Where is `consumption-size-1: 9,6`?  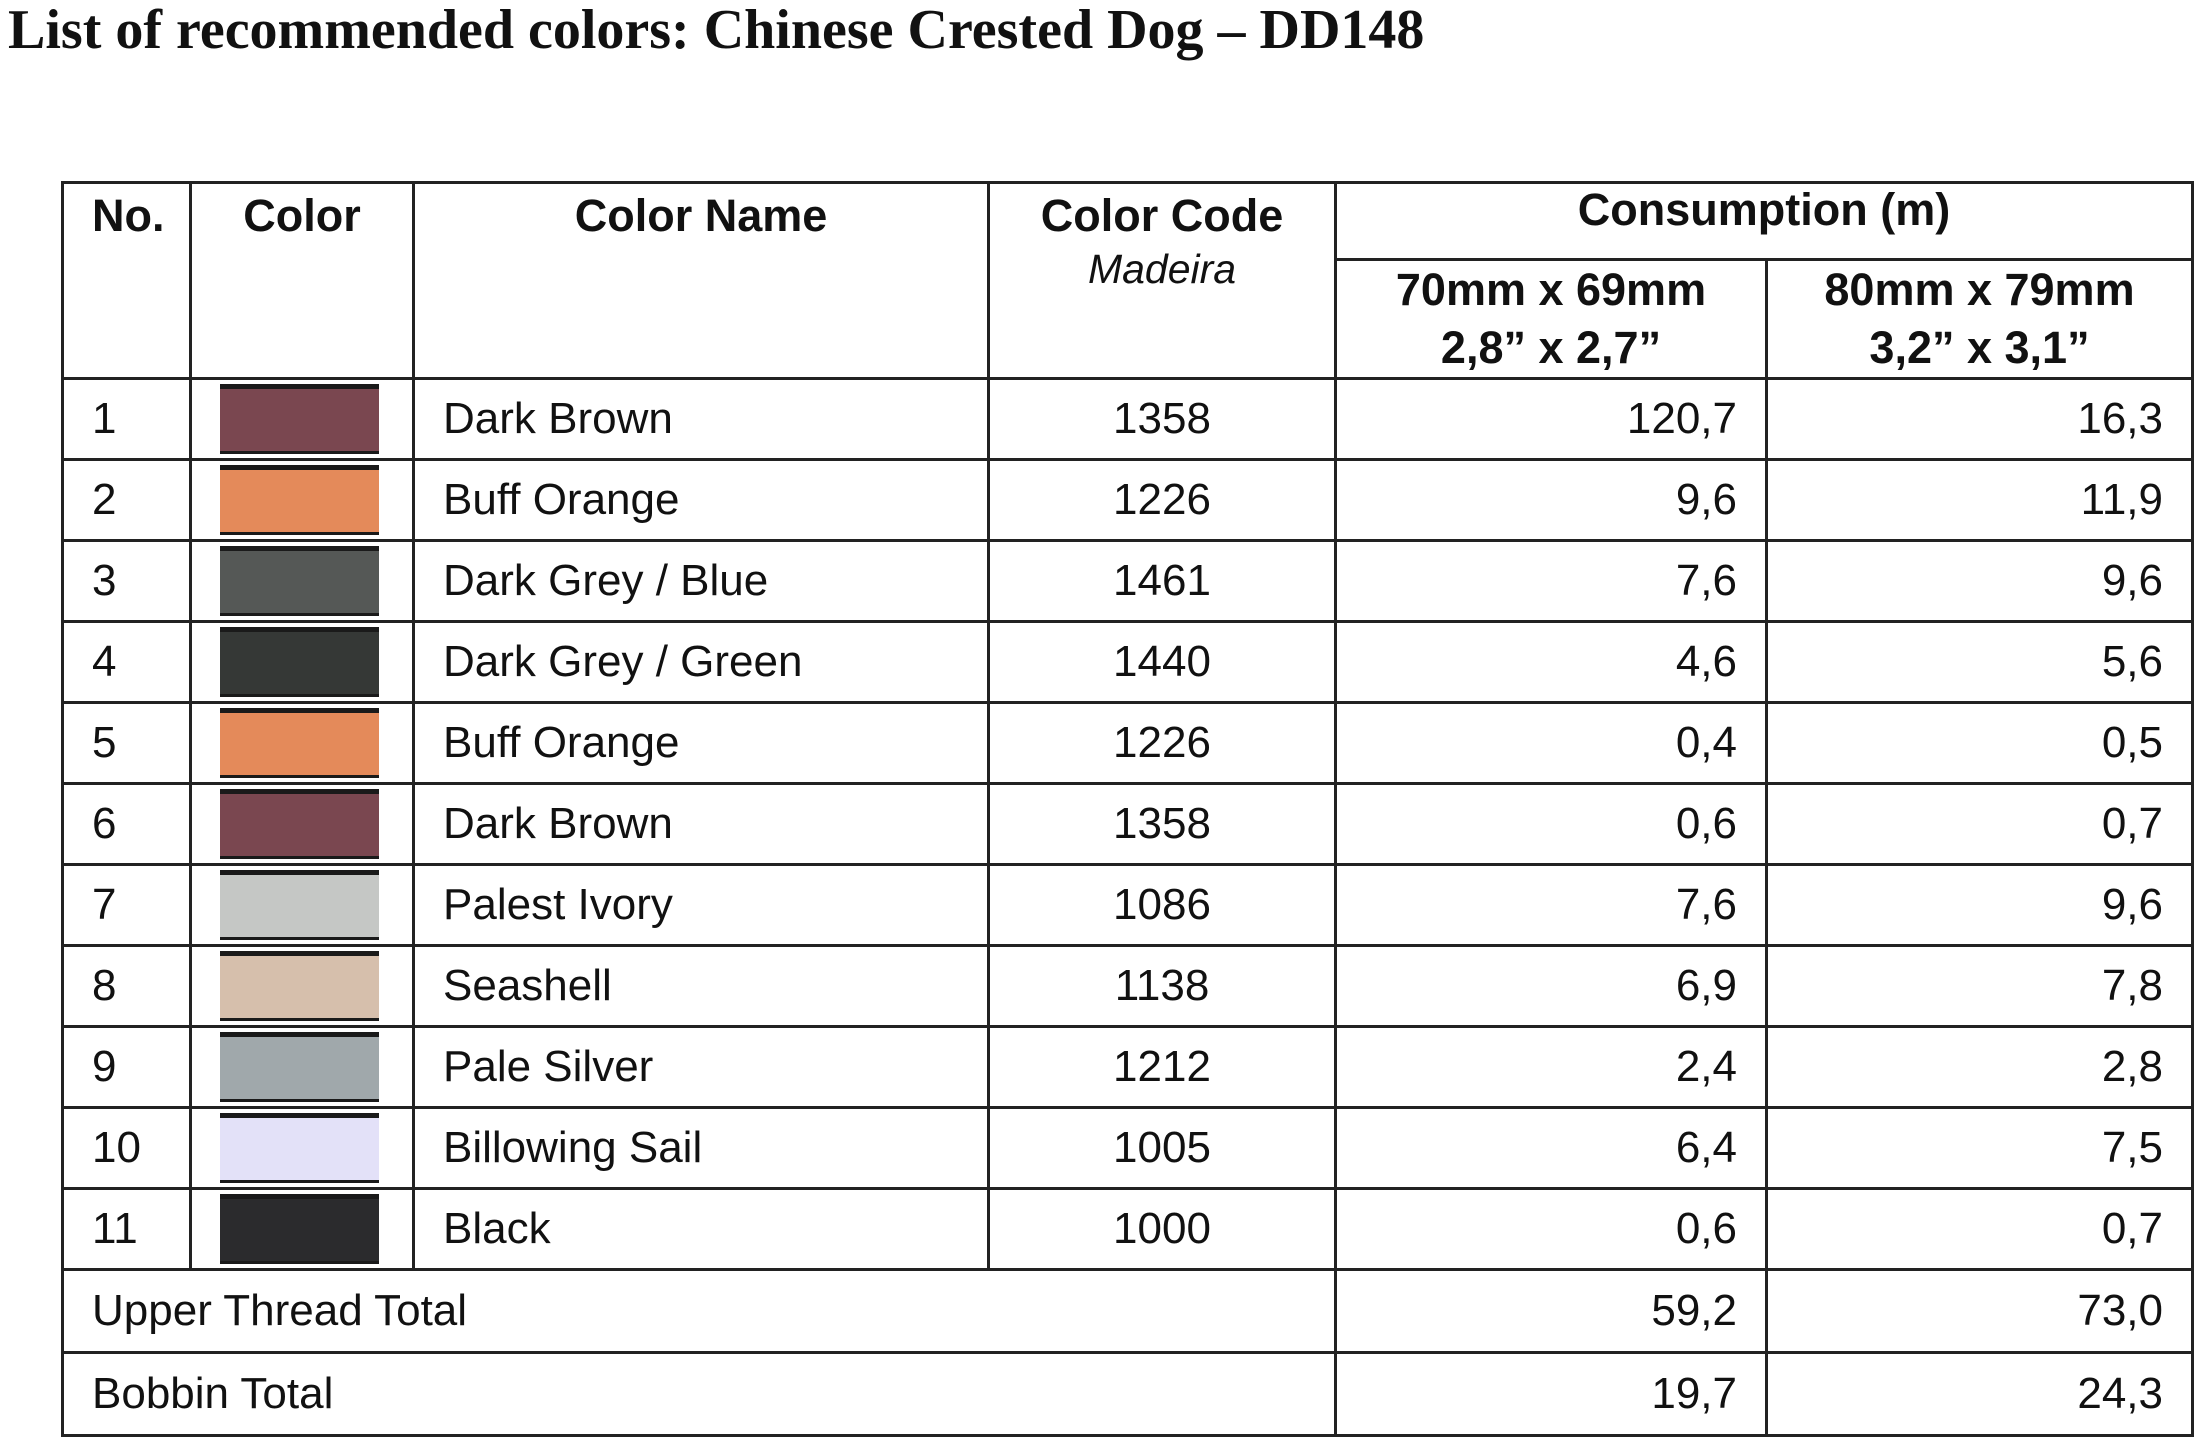
consumption-size-1: 9,6 is located at coordinates (1551, 500).